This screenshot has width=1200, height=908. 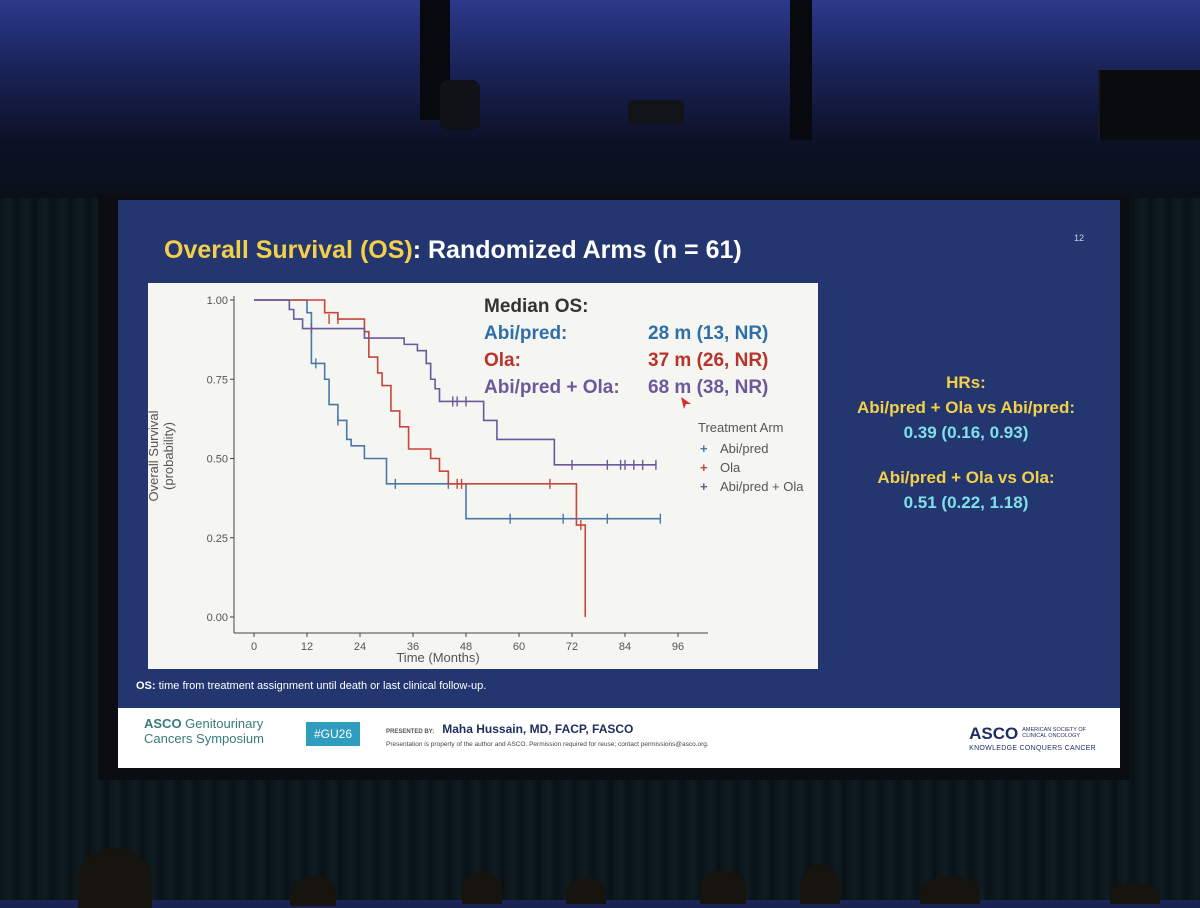 What do you see at coordinates (410, 732) in the screenshot?
I see `presented-by-label: PRESENTED BY:` at bounding box center [410, 732].